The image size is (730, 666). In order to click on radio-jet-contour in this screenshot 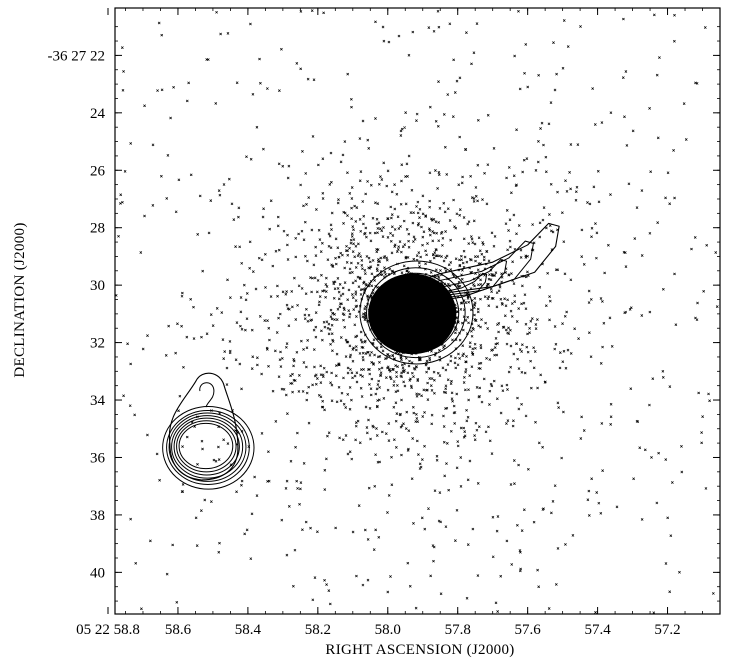, I will do `click(478, 264)`.